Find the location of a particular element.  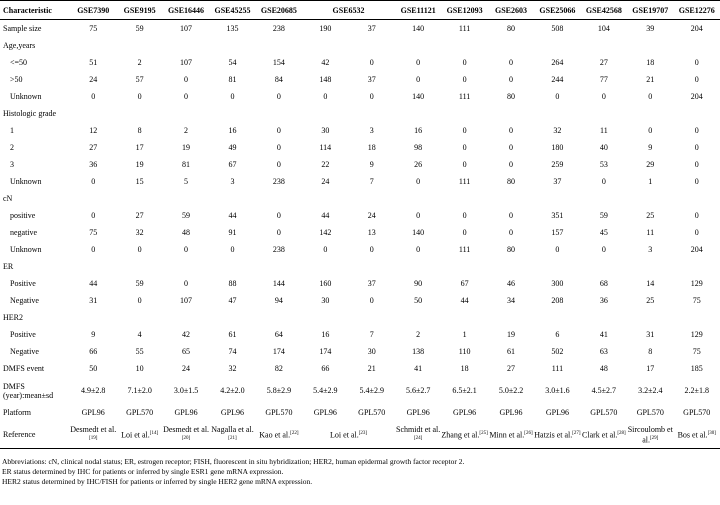

cell: 185 is located at coordinates (696, 368).